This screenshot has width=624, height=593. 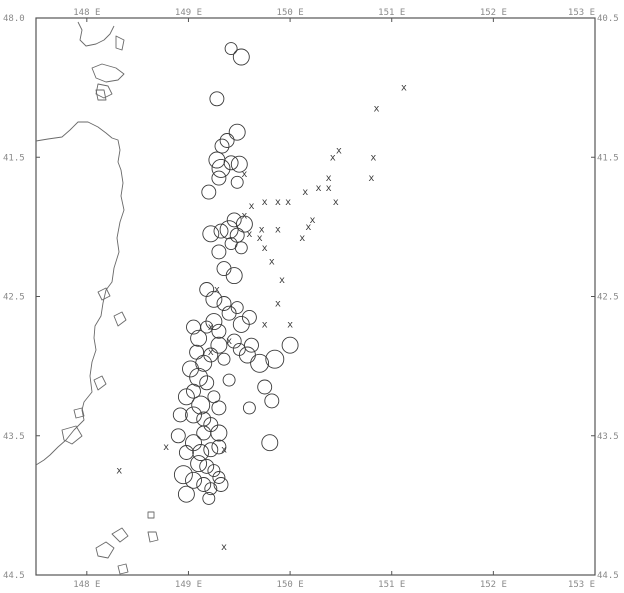 What do you see at coordinates (290, 13) in the screenshot?
I see `top-lon-label: 150 E` at bounding box center [290, 13].